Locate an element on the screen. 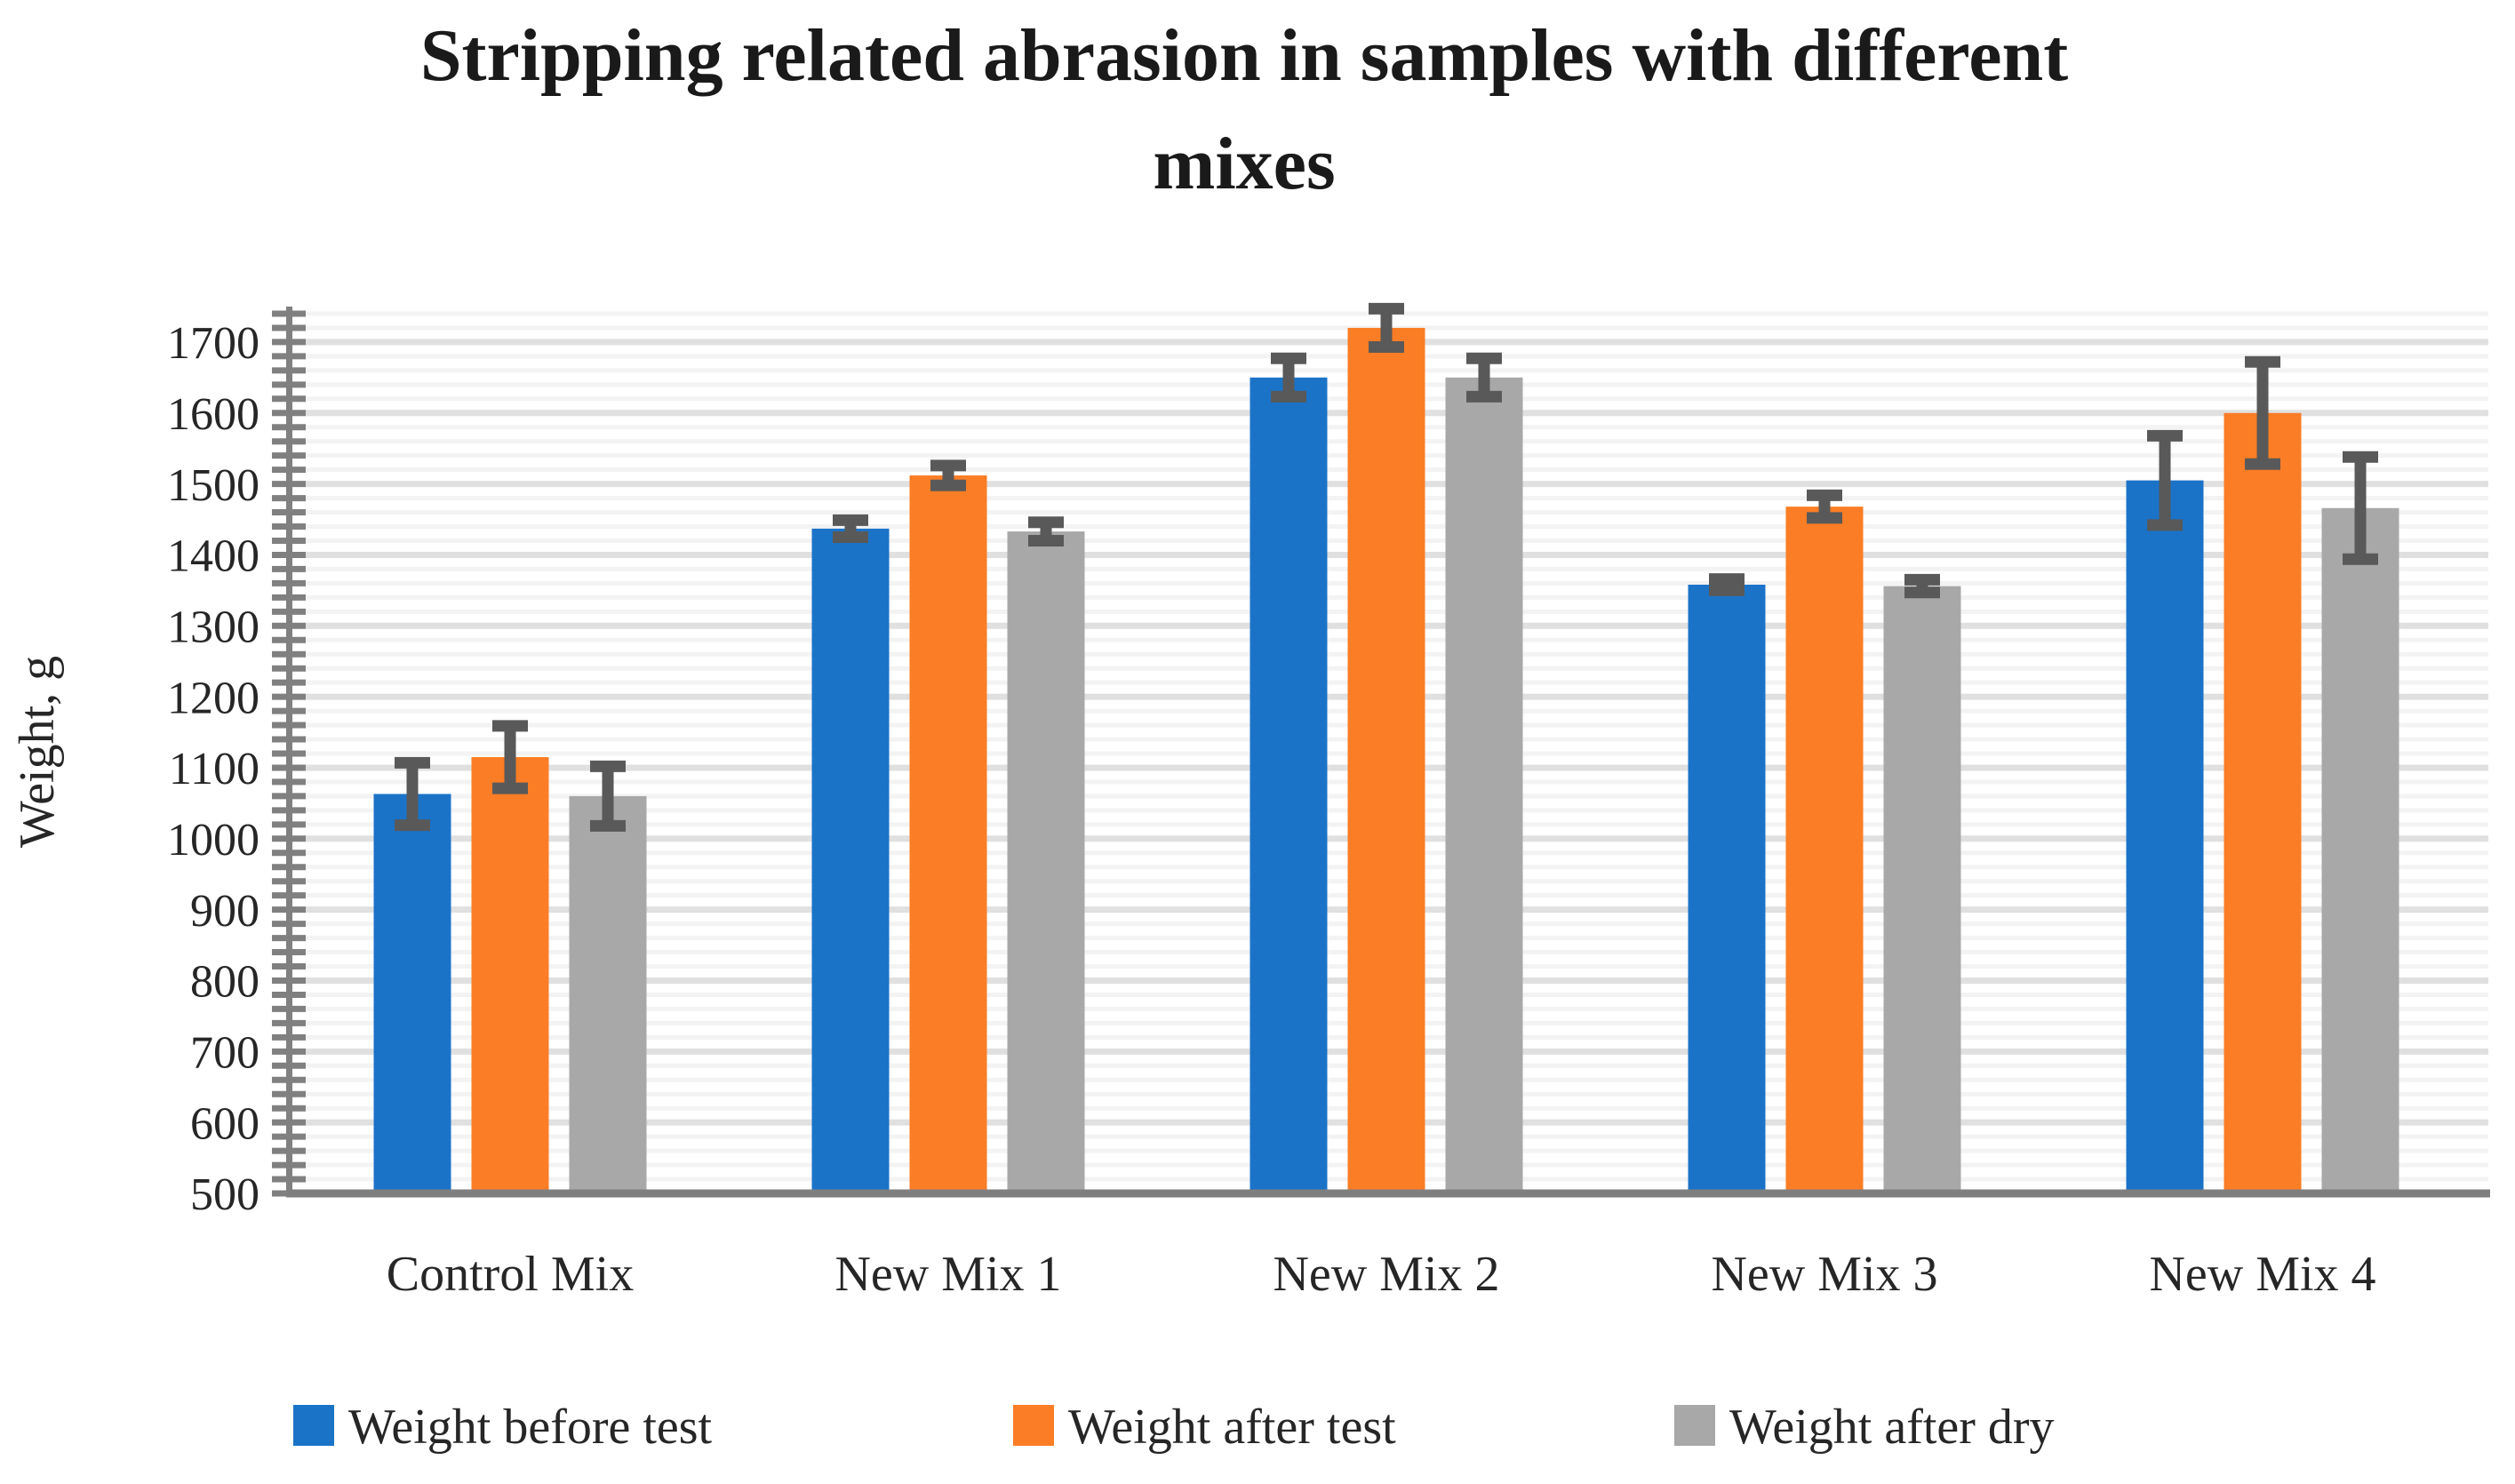 Image resolution: width=2515 pixels, height=1484 pixels. legend-item: Weight after test is located at coordinates (1204, 1427).